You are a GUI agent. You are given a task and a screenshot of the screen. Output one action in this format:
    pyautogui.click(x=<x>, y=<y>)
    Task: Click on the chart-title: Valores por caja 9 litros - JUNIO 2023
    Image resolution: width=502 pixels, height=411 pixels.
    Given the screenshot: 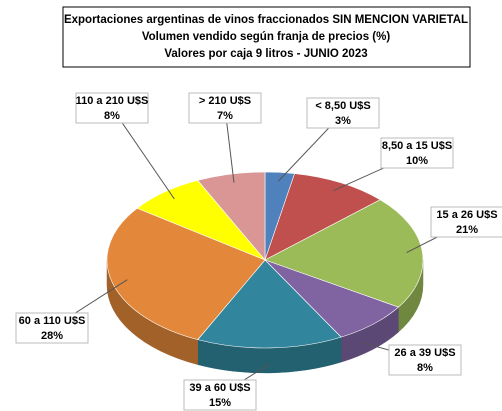 What is the action you would take?
    pyautogui.click(x=265, y=54)
    